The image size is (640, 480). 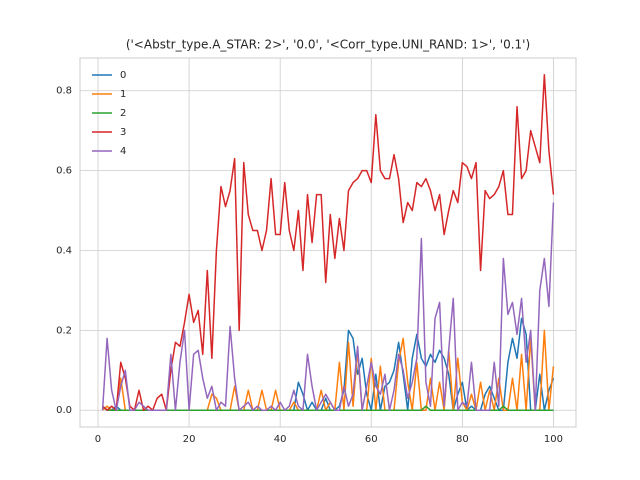 I want to click on x-tick-label: 80, so click(x=462, y=439).